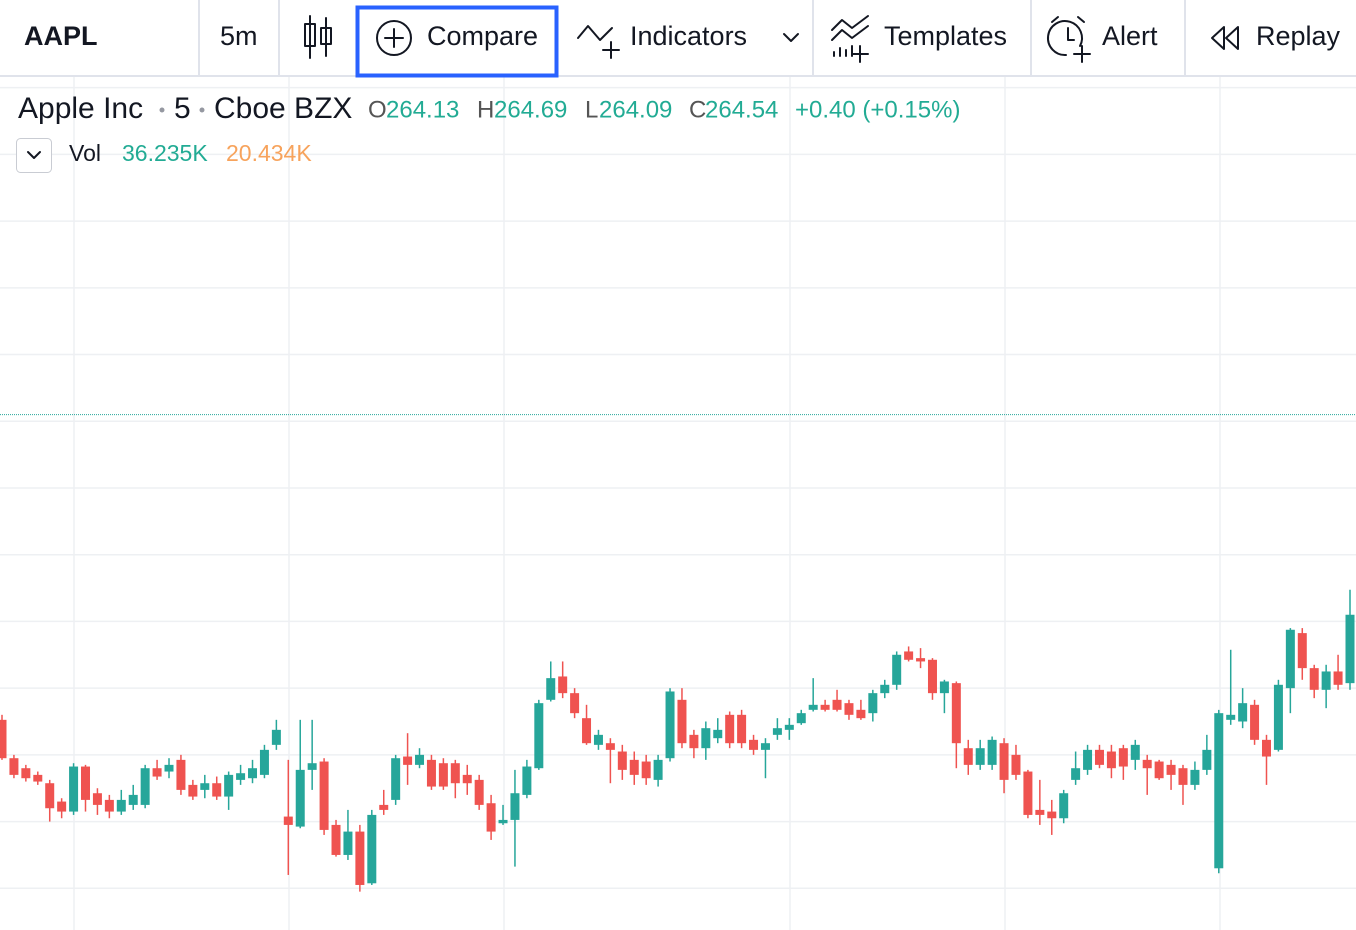  I want to click on chart-type-button, so click(318, 37).